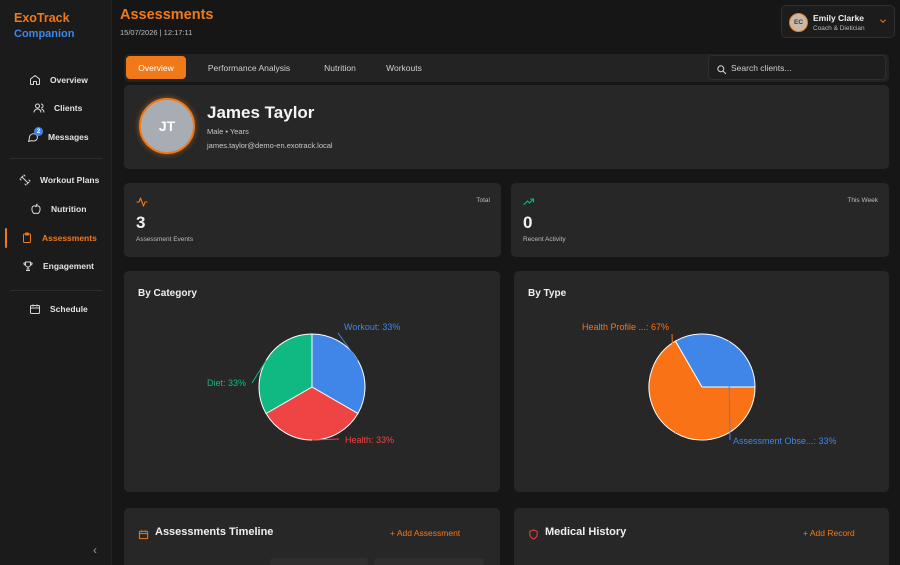  Describe the element at coordinates (721, 71) in the screenshot. I see `search-icon` at that location.